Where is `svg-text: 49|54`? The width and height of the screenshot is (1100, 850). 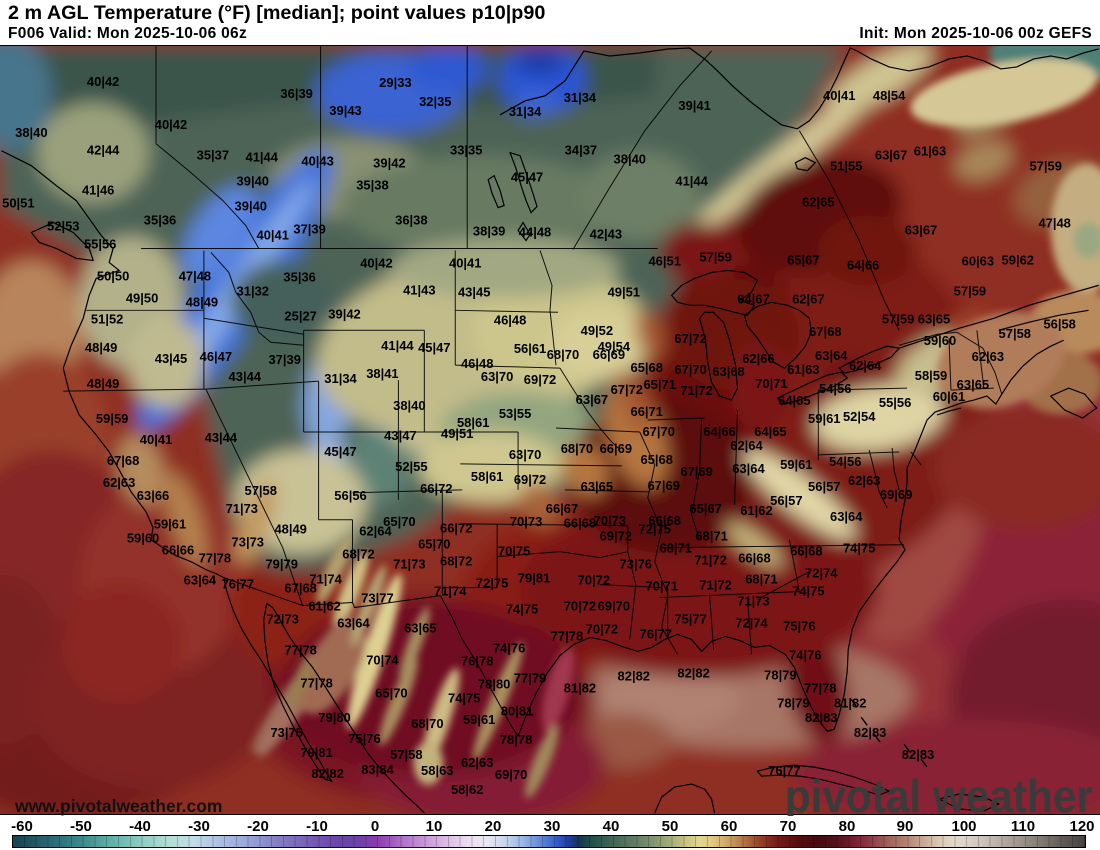
svg-text: 49|54 is located at coordinates (614, 346).